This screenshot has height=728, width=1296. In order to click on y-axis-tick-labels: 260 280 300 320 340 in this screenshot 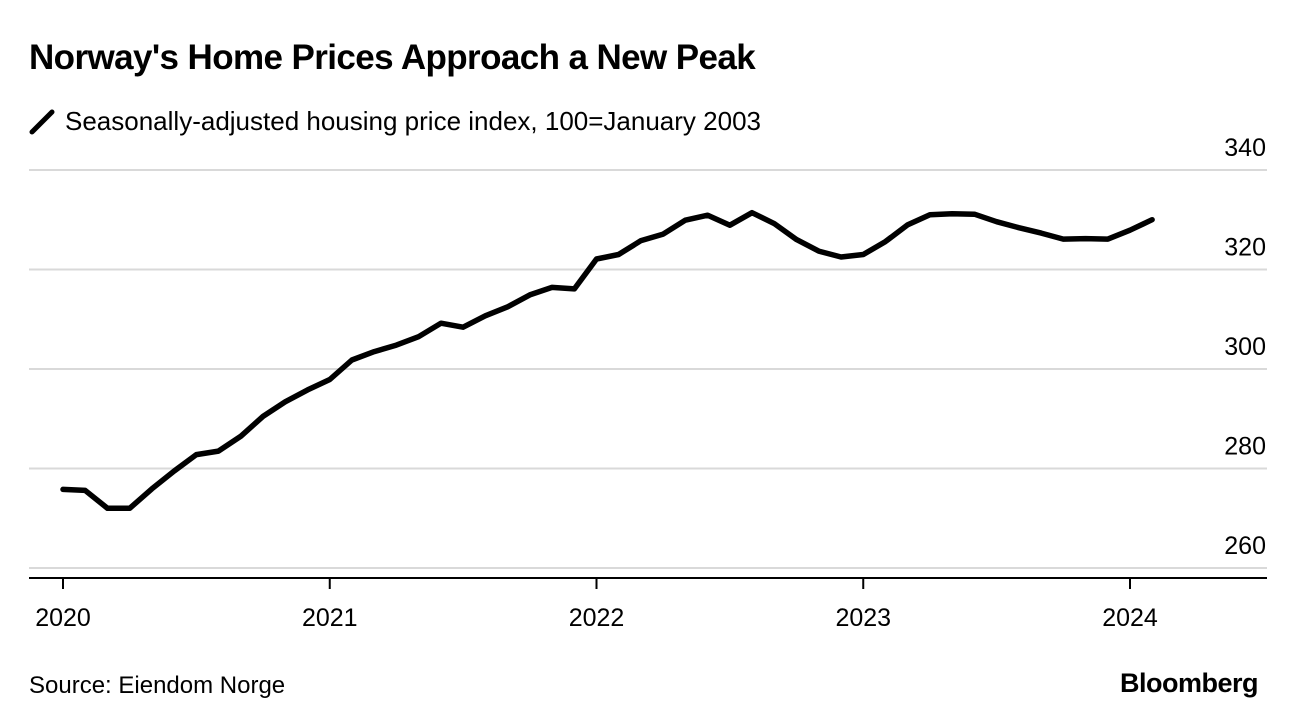, I will do `click(1245, 347)`.